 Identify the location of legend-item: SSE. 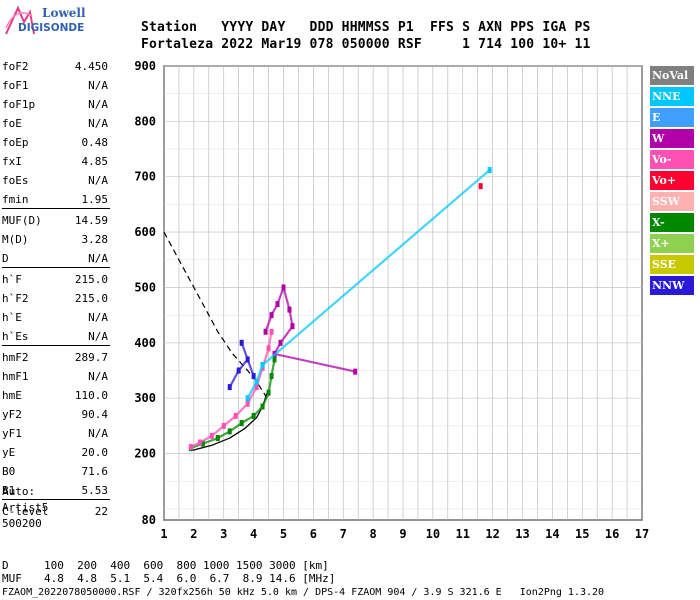
(672, 264).